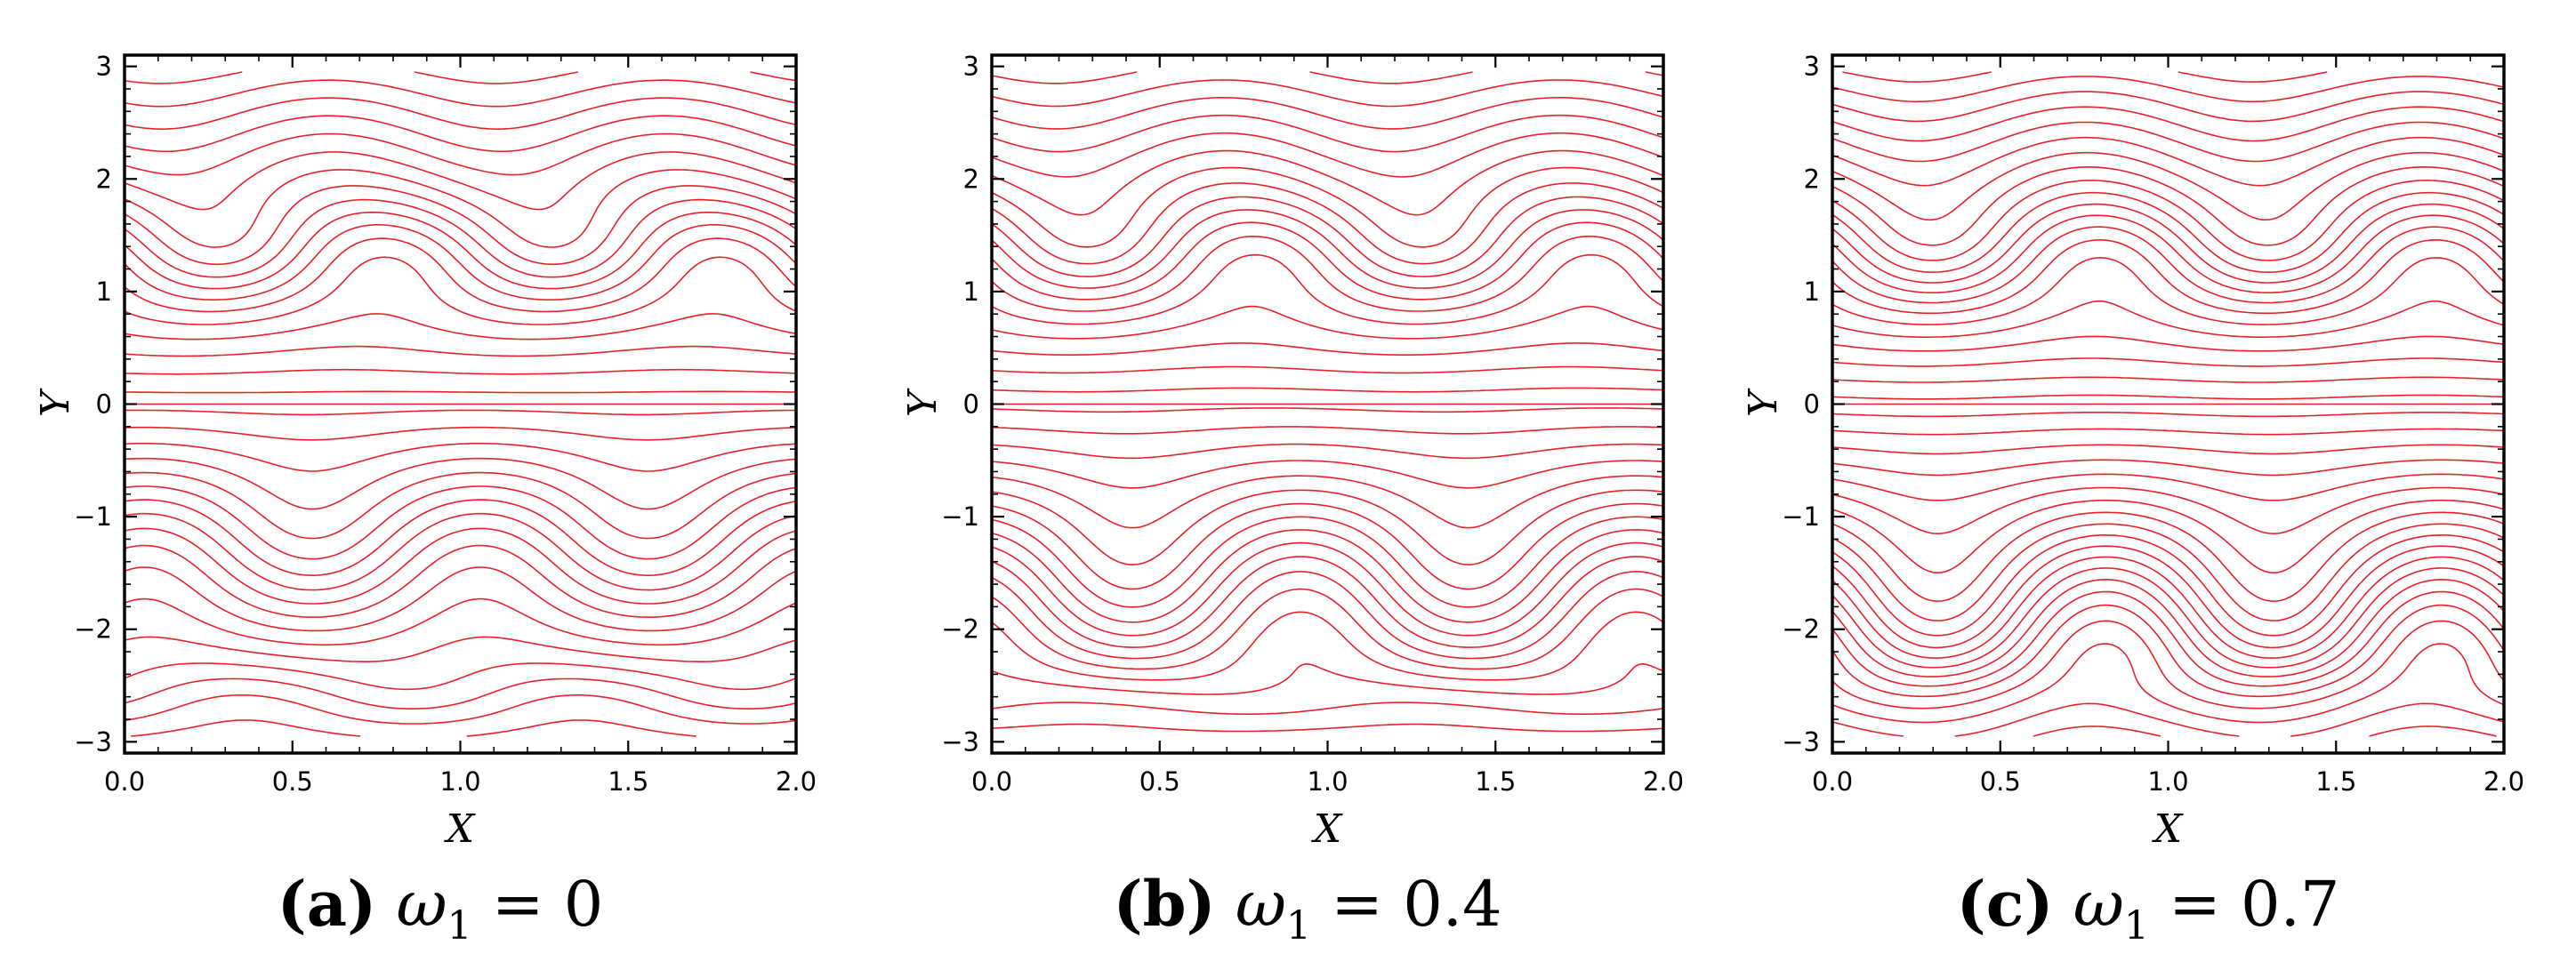  I want to click on y-tick-label-b-1: −2, so click(960, 629).